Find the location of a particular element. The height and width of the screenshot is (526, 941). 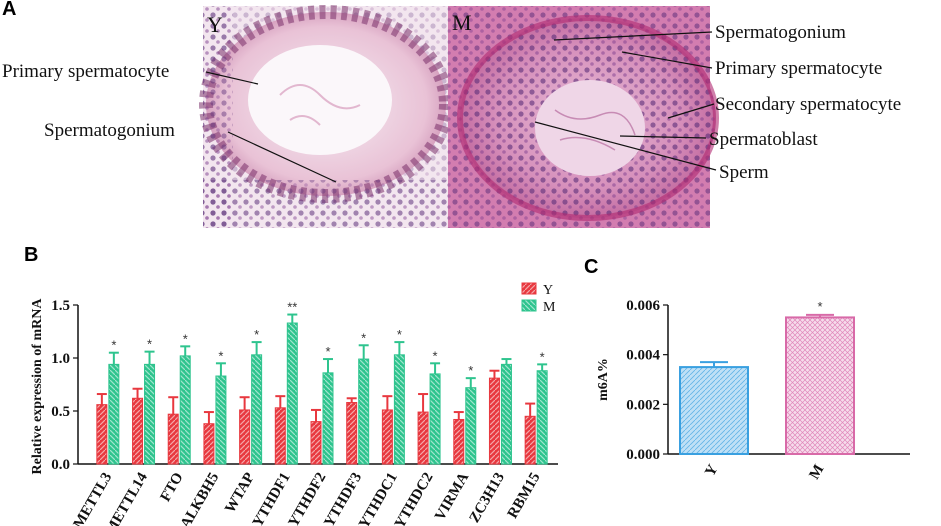

chart-c-y-tick-label: 0.000 is located at coordinates (643, 455).